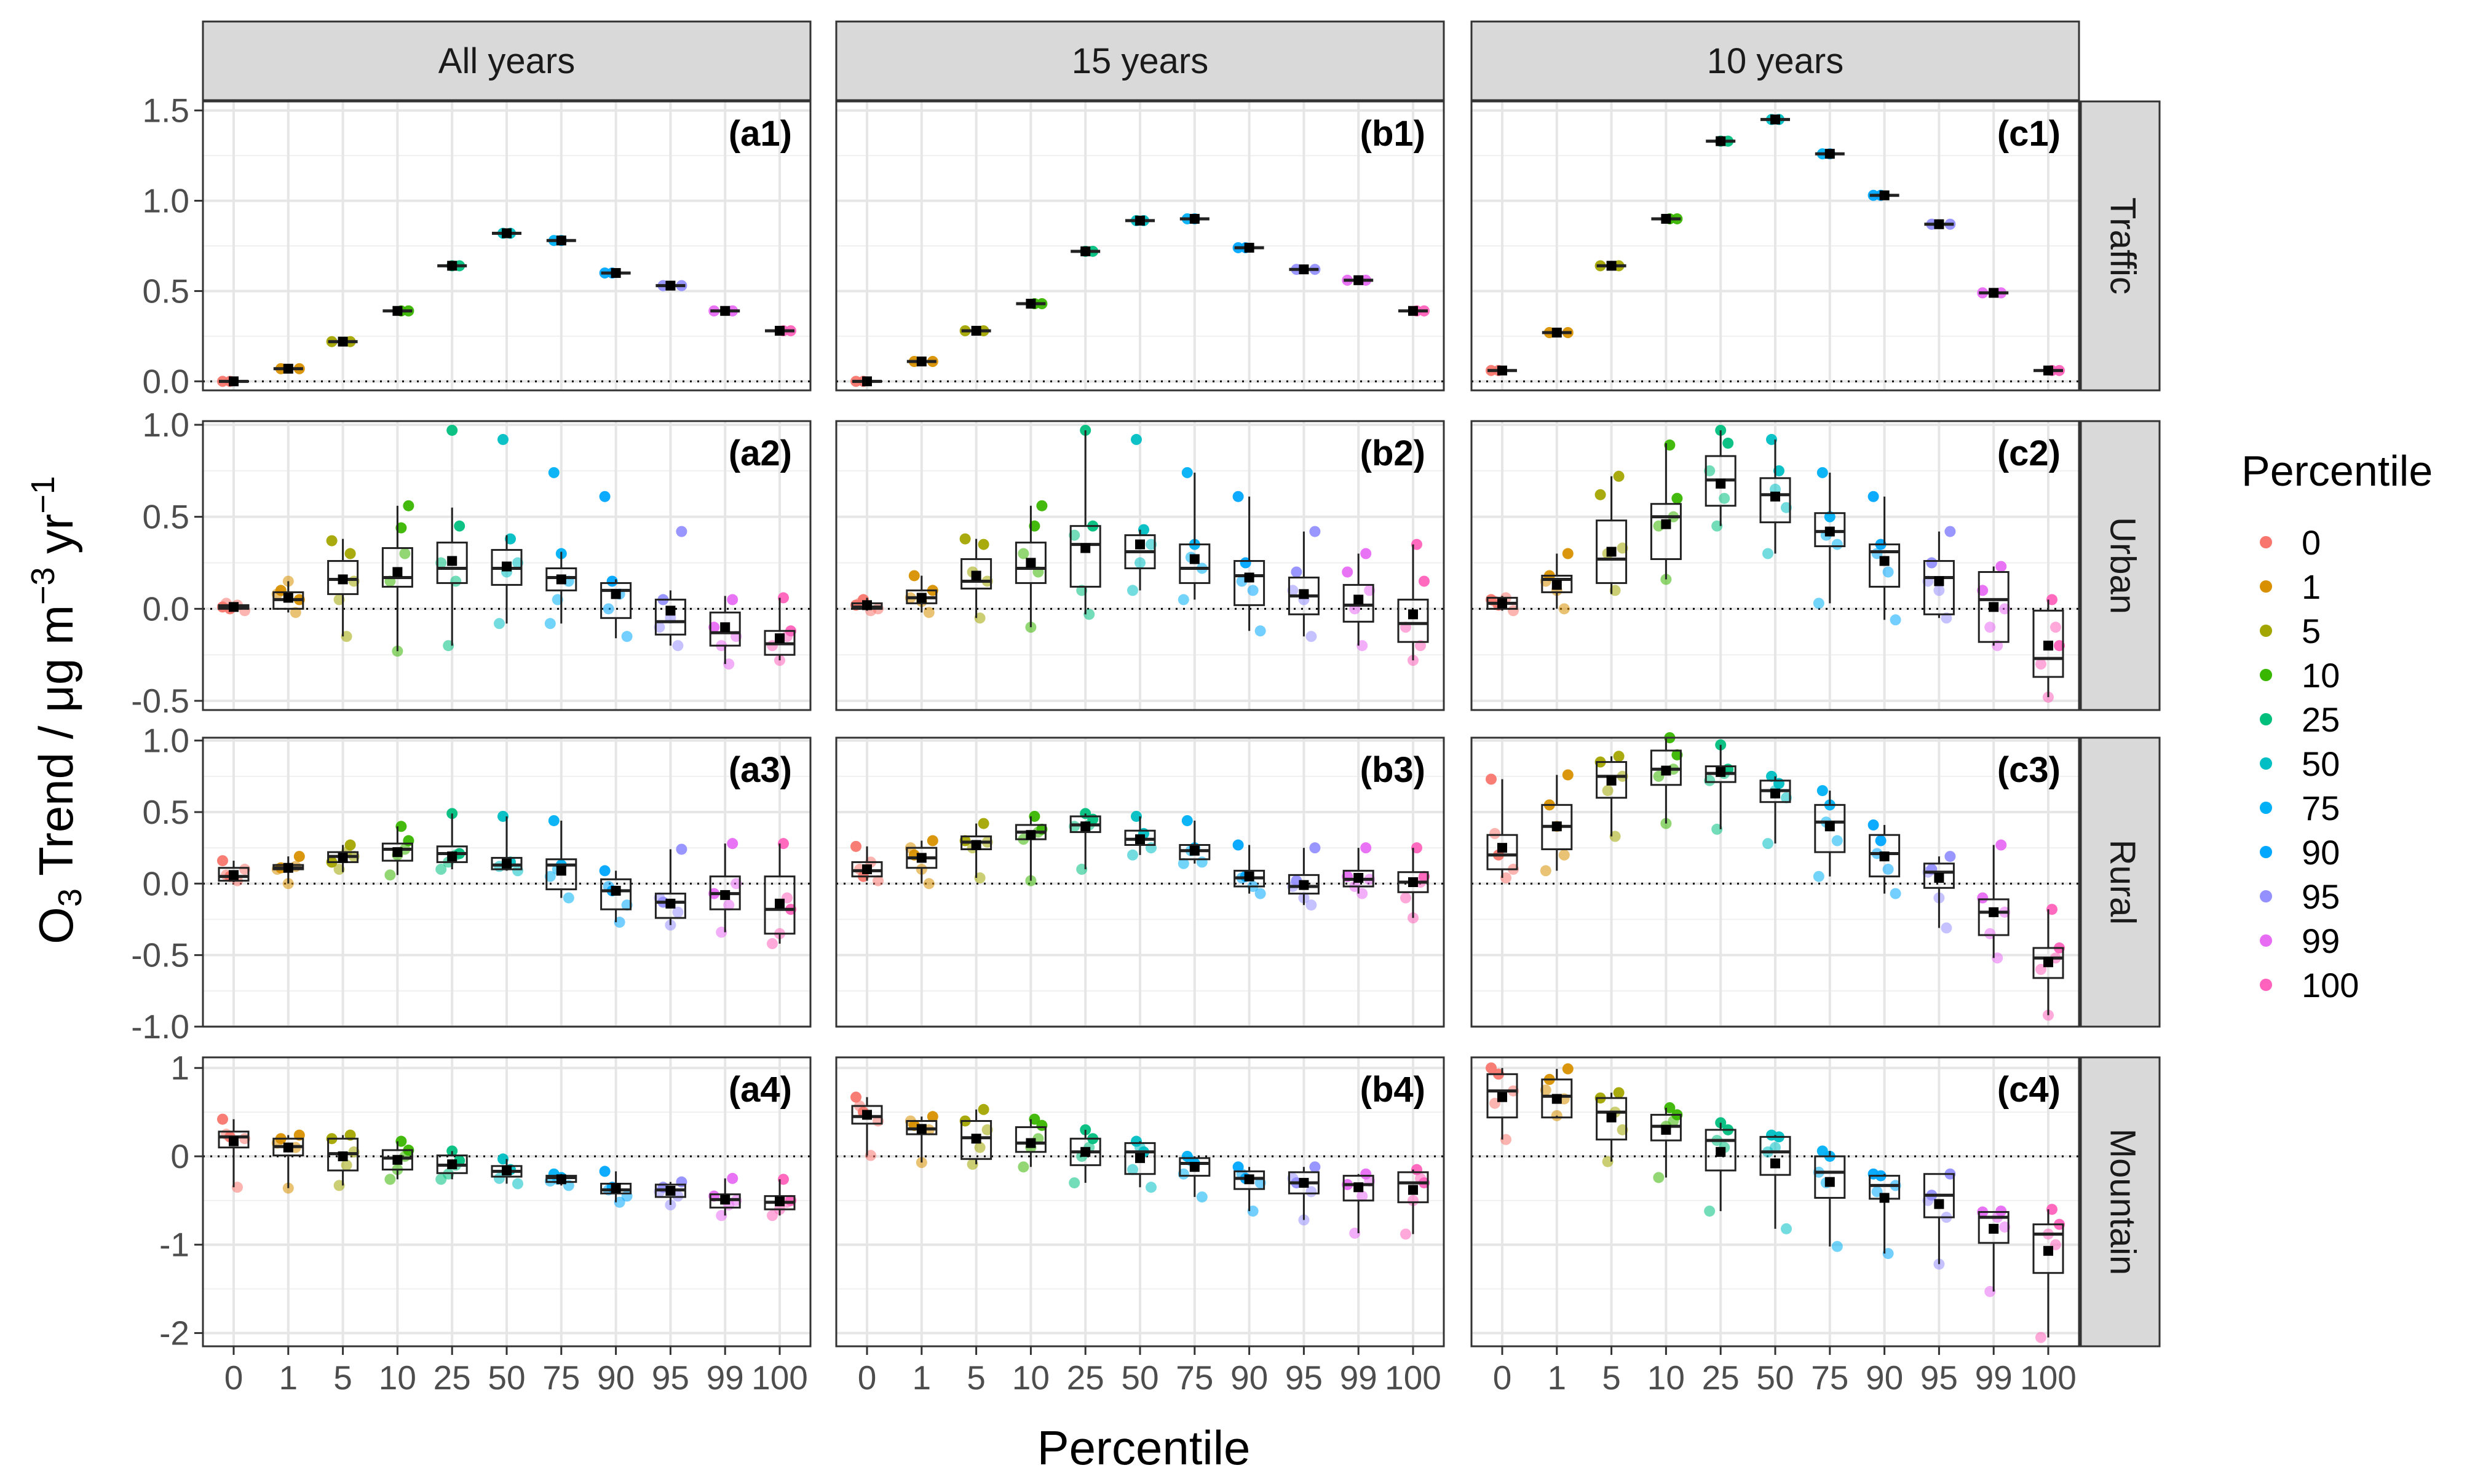 The image size is (2483, 1484). I want to click on panel: (c3), so click(1775, 880).